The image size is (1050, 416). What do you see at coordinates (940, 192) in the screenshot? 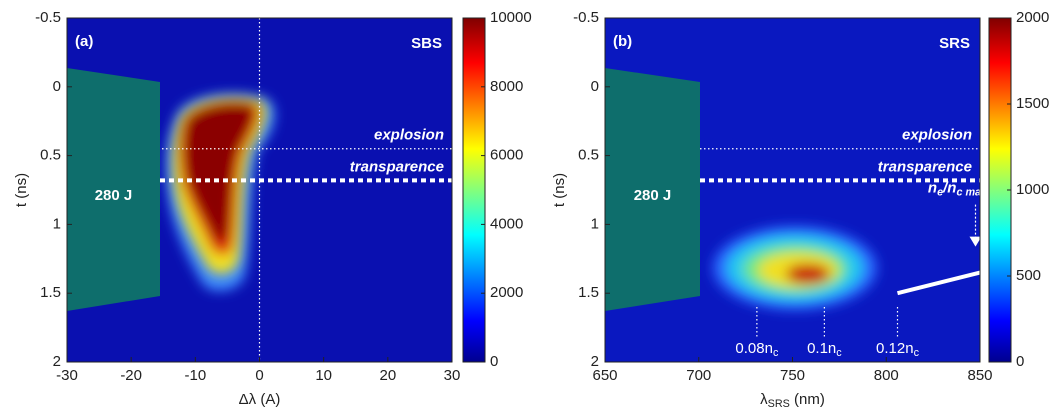
I see `text-part: e` at bounding box center [940, 192].